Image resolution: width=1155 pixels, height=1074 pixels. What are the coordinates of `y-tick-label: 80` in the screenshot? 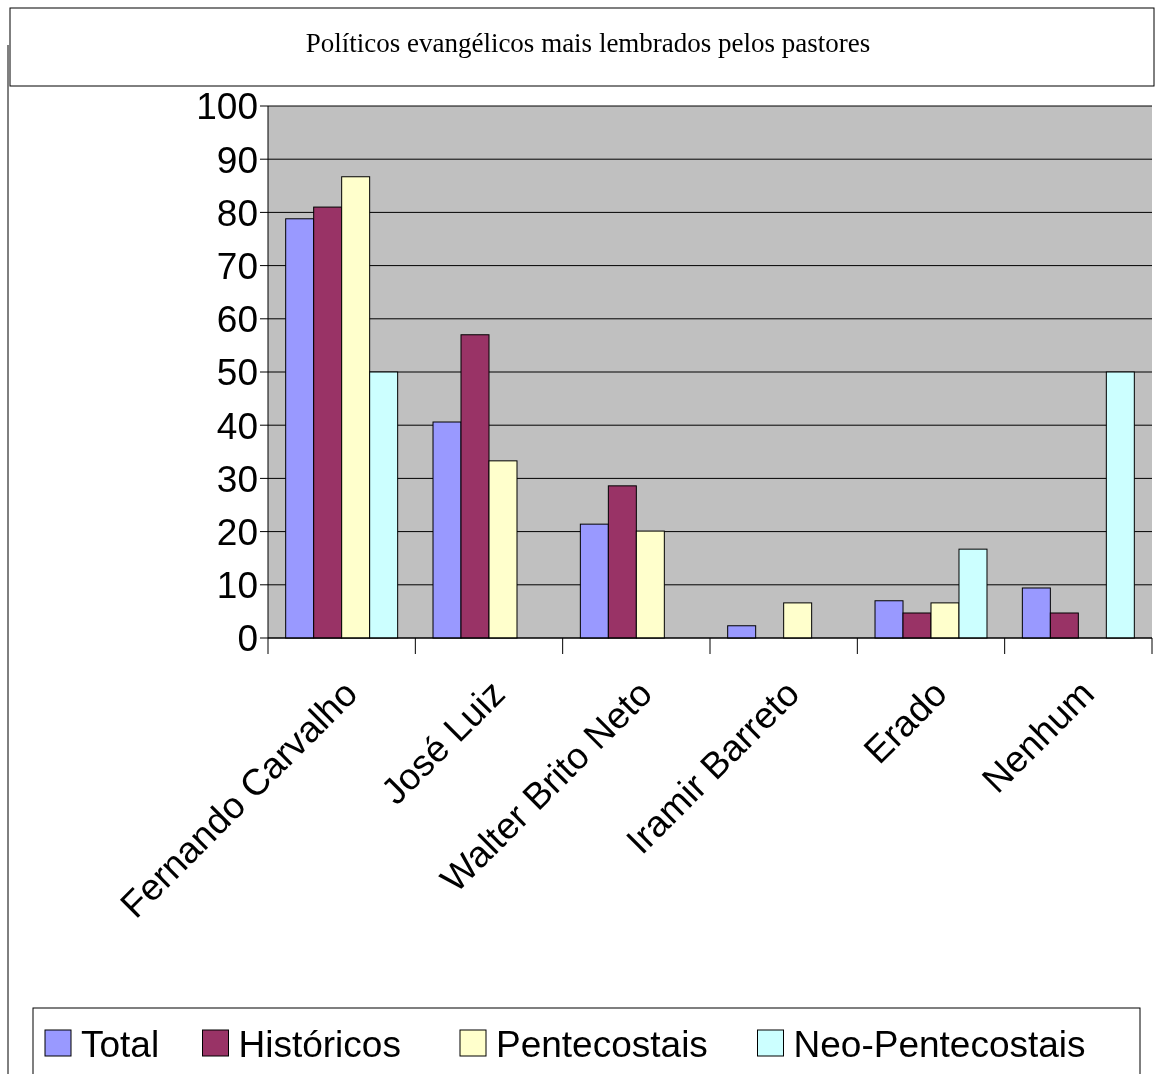 It's located at (237, 213).